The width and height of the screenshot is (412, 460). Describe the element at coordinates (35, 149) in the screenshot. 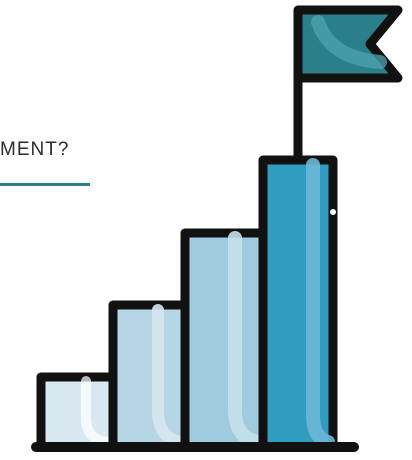

I see `heading-fragment: MENT?` at that location.